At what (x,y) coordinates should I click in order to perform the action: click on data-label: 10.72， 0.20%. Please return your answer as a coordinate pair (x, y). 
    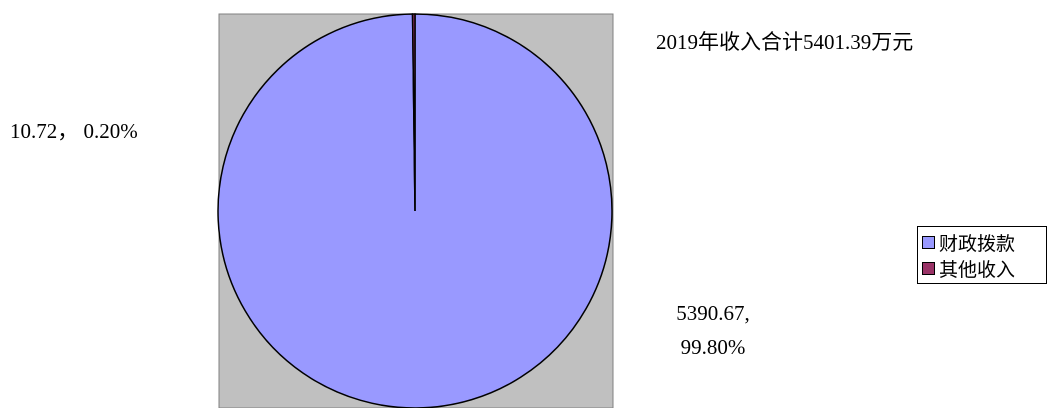
    Looking at the image, I should click on (74, 131).